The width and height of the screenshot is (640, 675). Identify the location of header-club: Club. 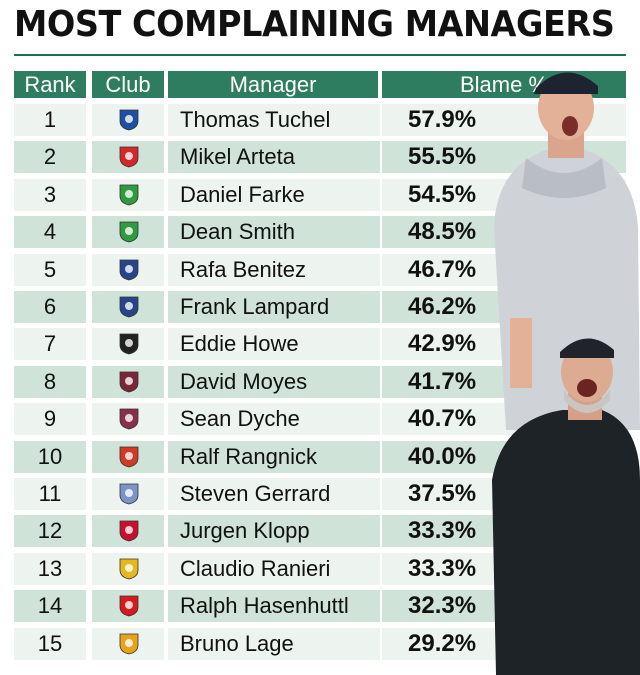
(128, 84).